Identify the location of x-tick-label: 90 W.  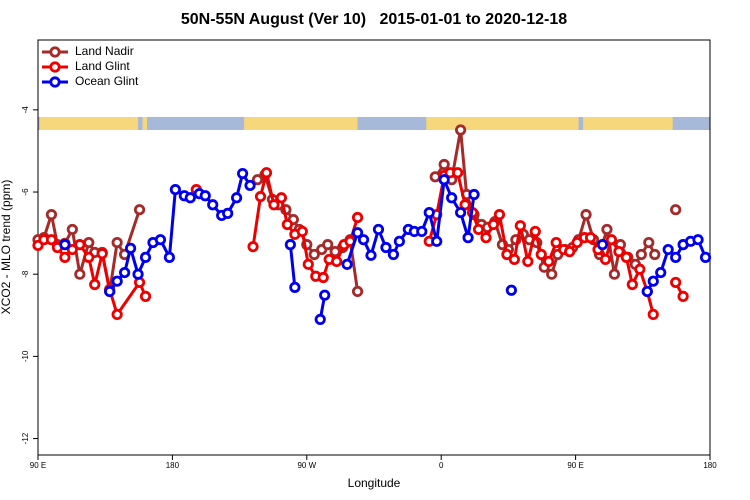
(306, 465).